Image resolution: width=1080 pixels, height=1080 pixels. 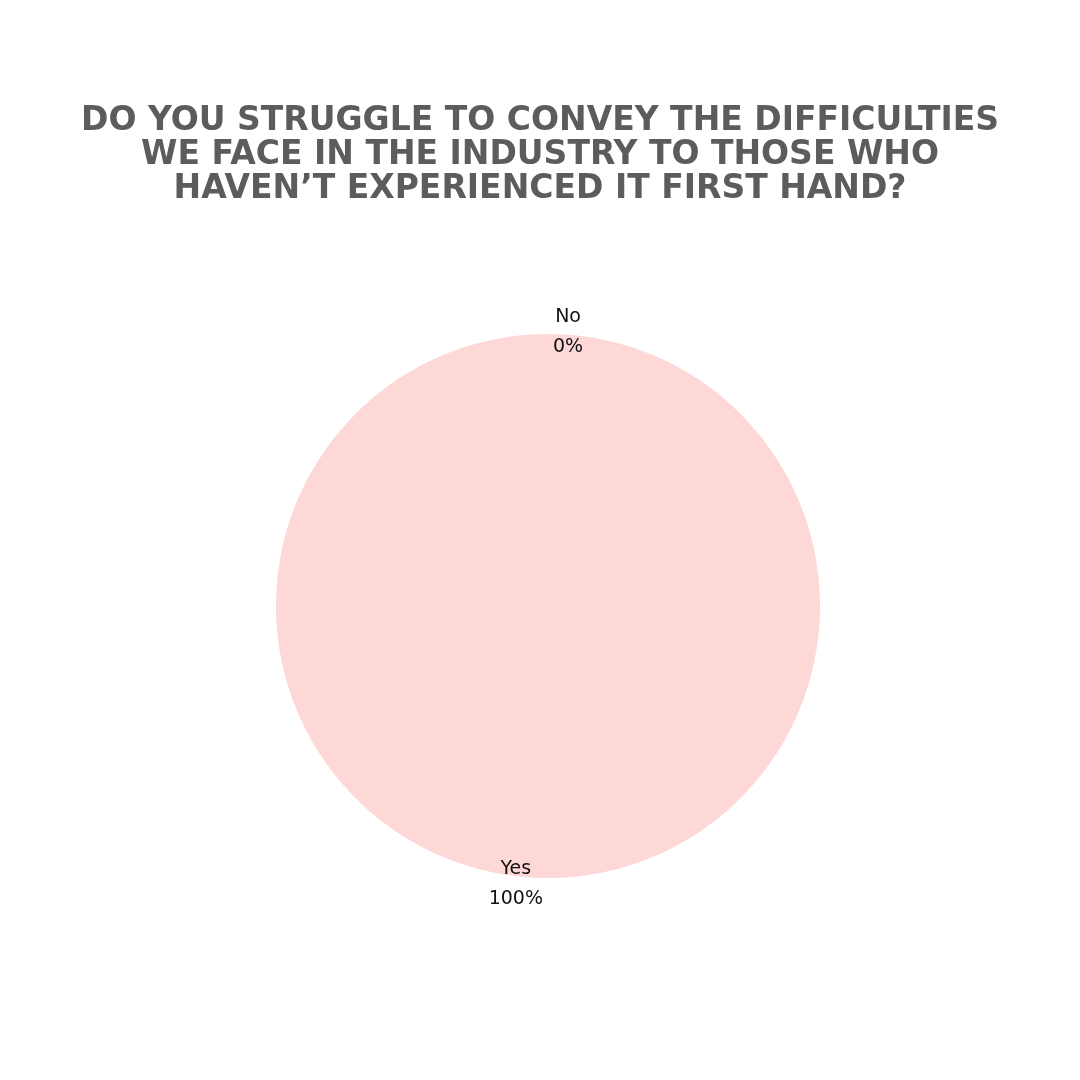 What do you see at coordinates (515, 867) in the screenshot?
I see `slice-label: Yes` at bounding box center [515, 867].